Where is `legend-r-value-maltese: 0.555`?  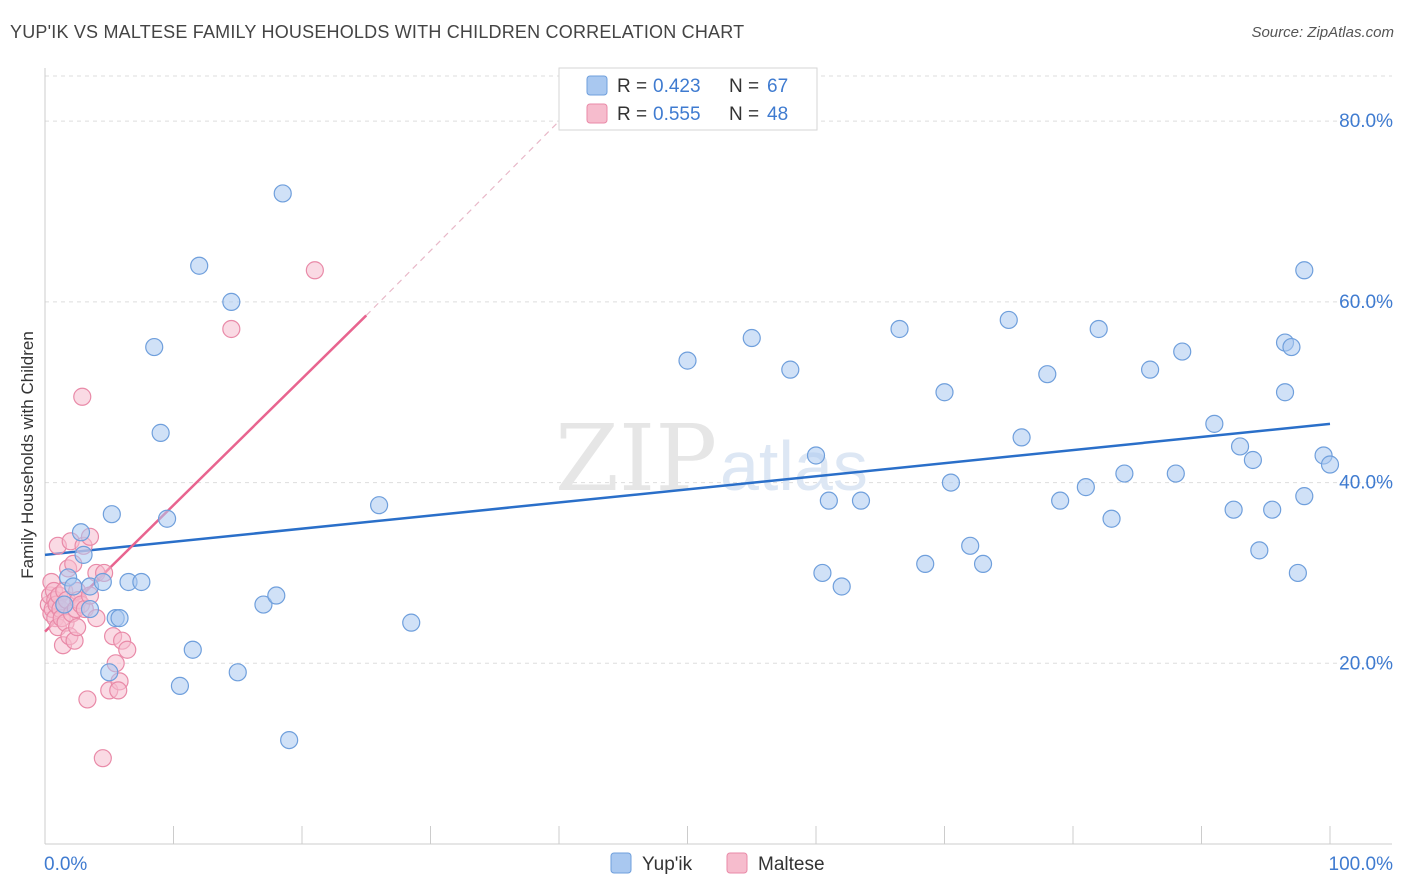 legend-r-value-maltese: 0.555 is located at coordinates (677, 114).